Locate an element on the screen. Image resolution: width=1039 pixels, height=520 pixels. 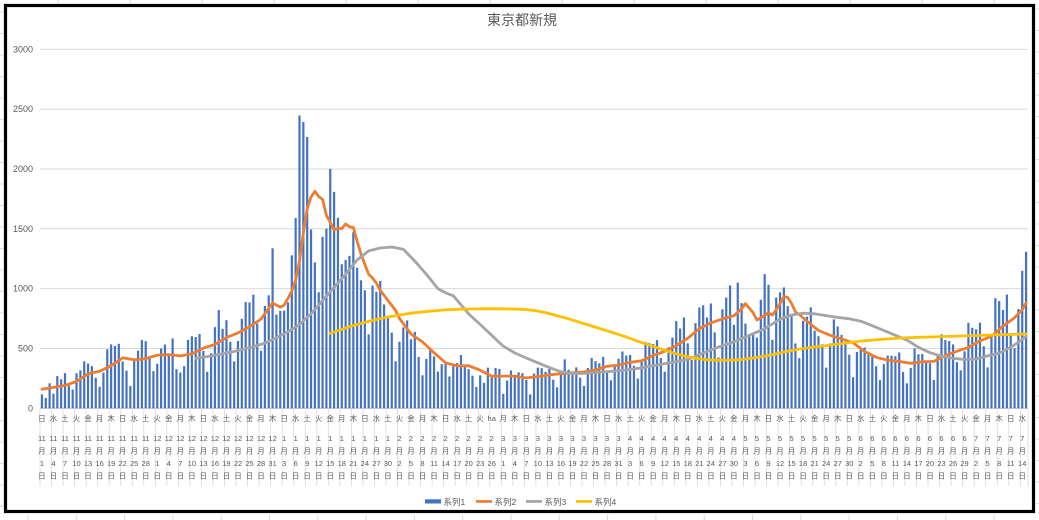
legend-item-系列4: 系列4 is located at coordinates (596, 502).